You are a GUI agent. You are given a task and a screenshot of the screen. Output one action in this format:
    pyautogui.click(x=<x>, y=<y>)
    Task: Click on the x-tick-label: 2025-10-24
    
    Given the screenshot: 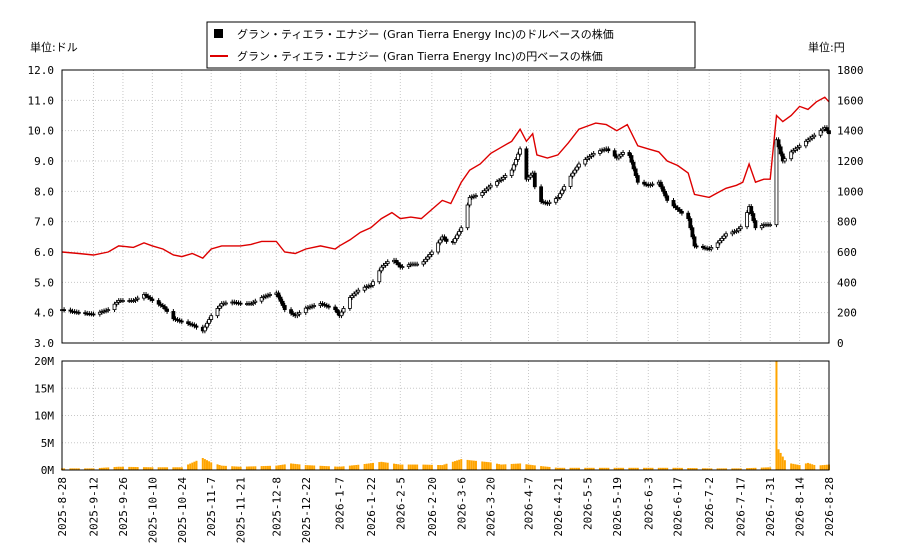 What is the action you would take?
    pyautogui.click(x=182, y=510)
    